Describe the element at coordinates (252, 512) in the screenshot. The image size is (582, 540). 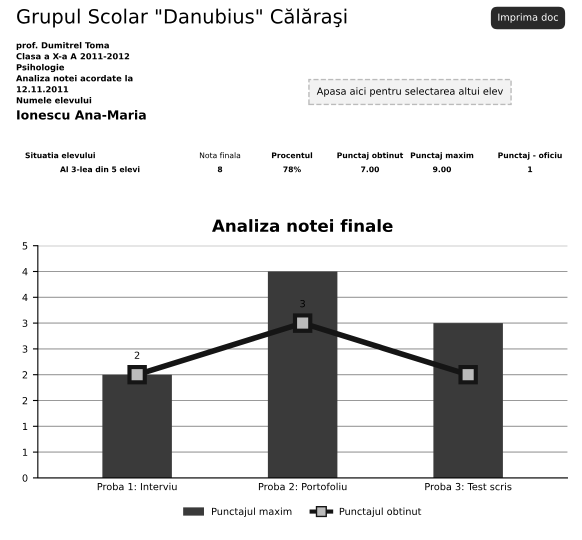
I see `legend-label: Punctajul maxim` at that location.